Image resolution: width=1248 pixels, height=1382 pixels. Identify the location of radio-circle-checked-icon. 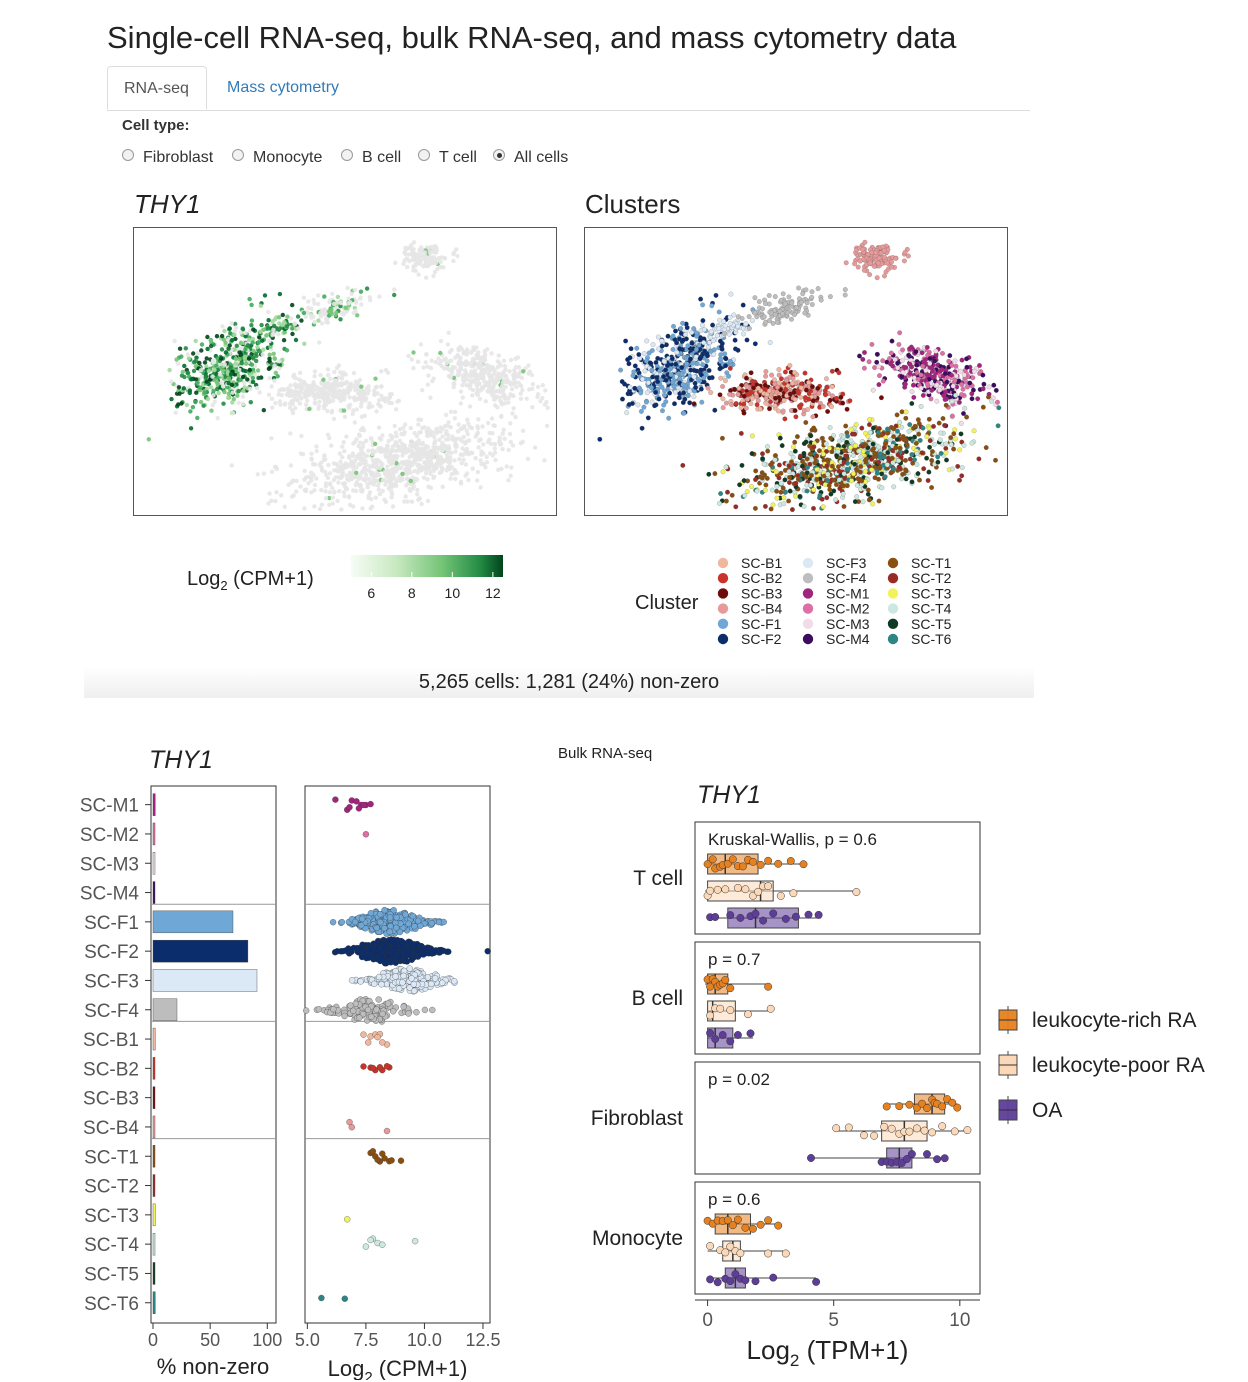
(499, 155).